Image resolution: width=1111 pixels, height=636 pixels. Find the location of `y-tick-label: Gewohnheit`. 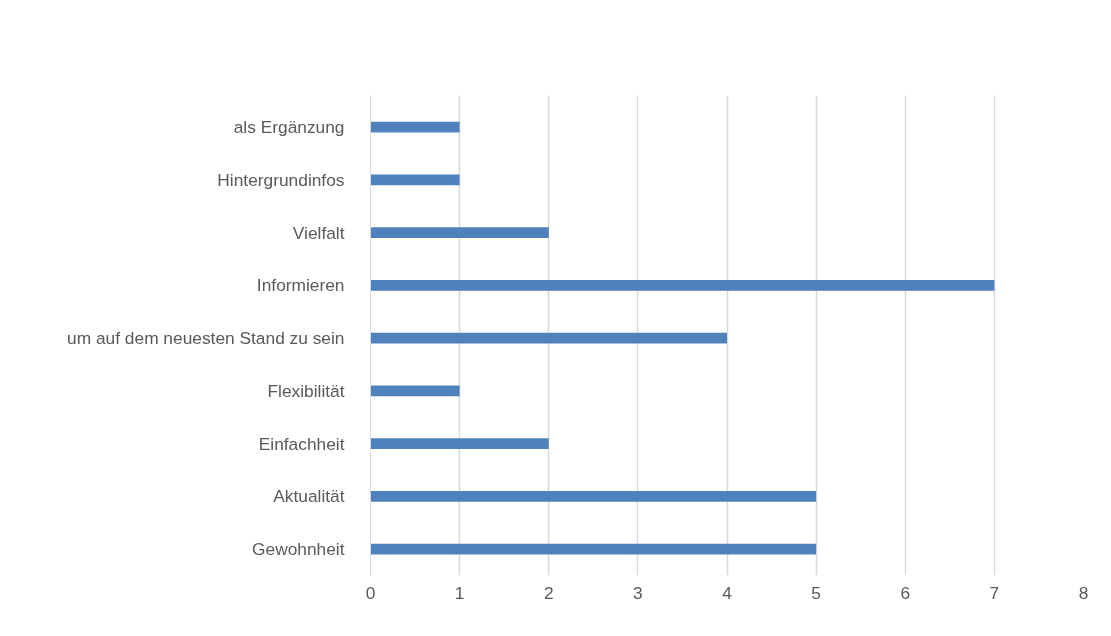

y-tick-label: Gewohnheit is located at coordinates (298, 549).